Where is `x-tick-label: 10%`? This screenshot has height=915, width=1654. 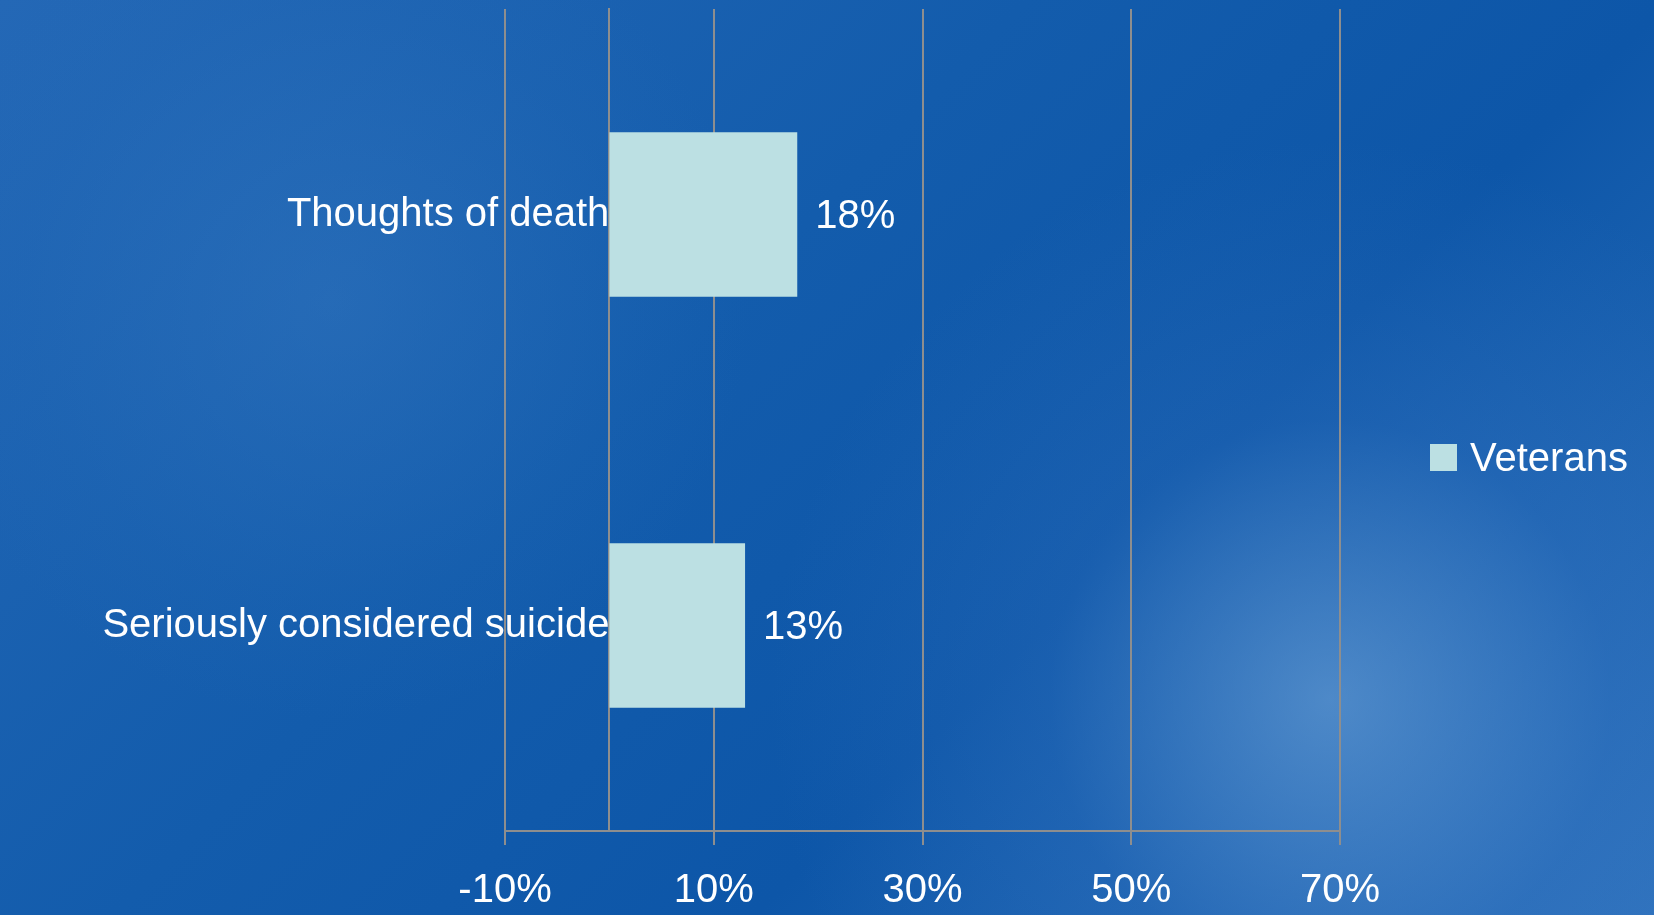
x-tick-label: 10% is located at coordinates (713, 888).